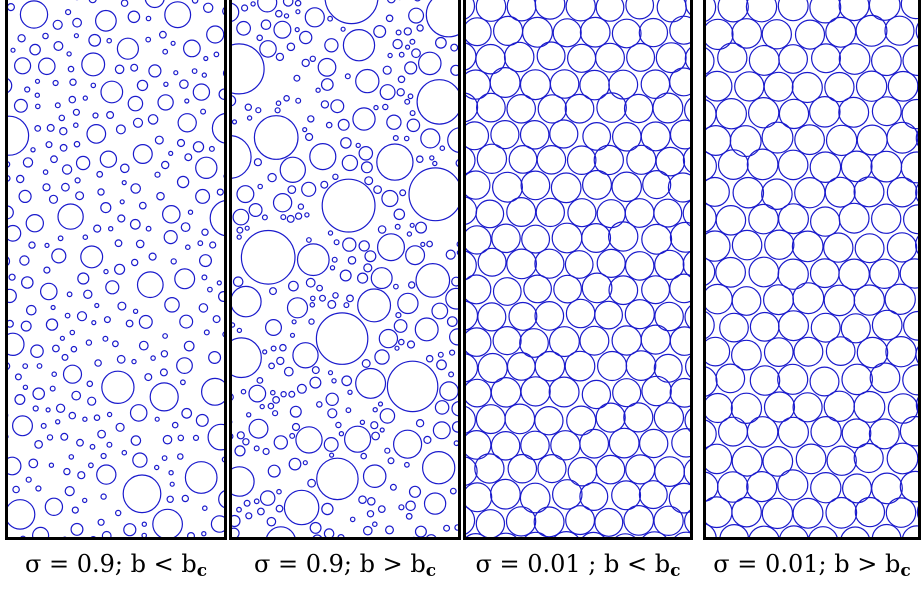 The height and width of the screenshot is (590, 921). I want to click on caption-relation: >, so click(393, 564).